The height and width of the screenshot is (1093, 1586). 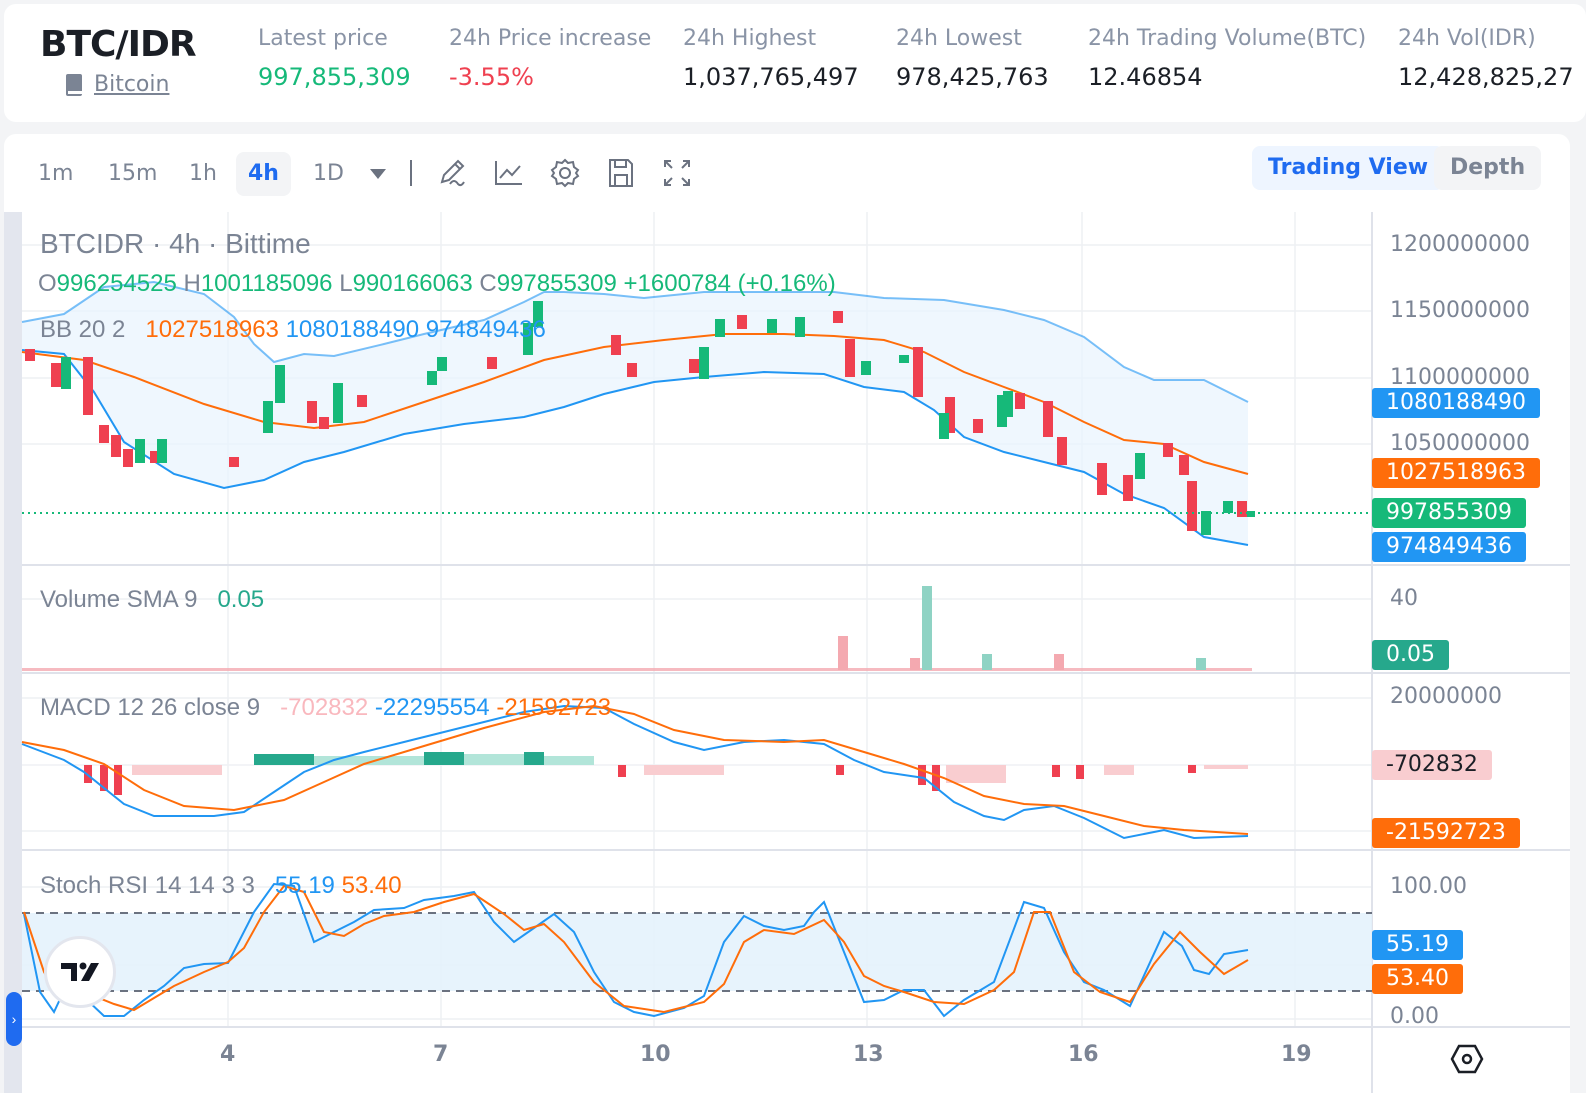 What do you see at coordinates (1446, 696) in the screenshot?
I see `macd-axis-label: 20000000` at bounding box center [1446, 696].